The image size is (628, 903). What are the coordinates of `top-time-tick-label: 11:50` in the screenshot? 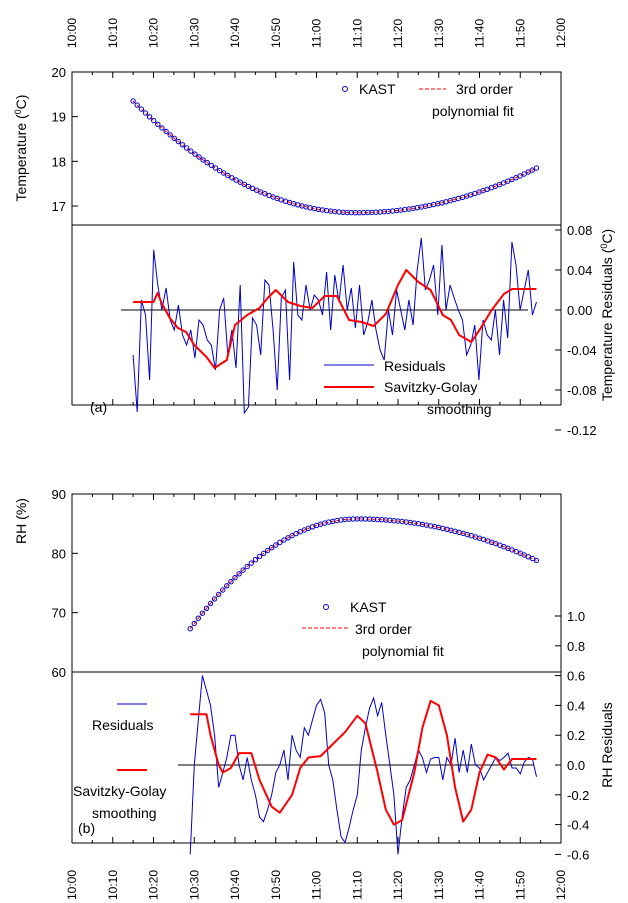 It's located at (520, 33).